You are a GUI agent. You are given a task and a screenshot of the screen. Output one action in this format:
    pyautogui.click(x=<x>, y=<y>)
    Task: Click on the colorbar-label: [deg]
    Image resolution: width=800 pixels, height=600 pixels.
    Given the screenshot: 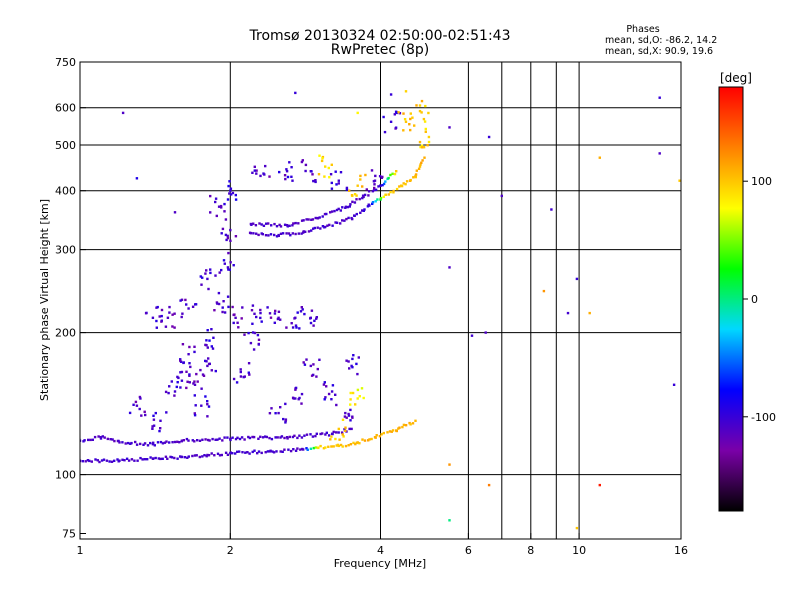 What is the action you would take?
    pyautogui.click(x=736, y=78)
    